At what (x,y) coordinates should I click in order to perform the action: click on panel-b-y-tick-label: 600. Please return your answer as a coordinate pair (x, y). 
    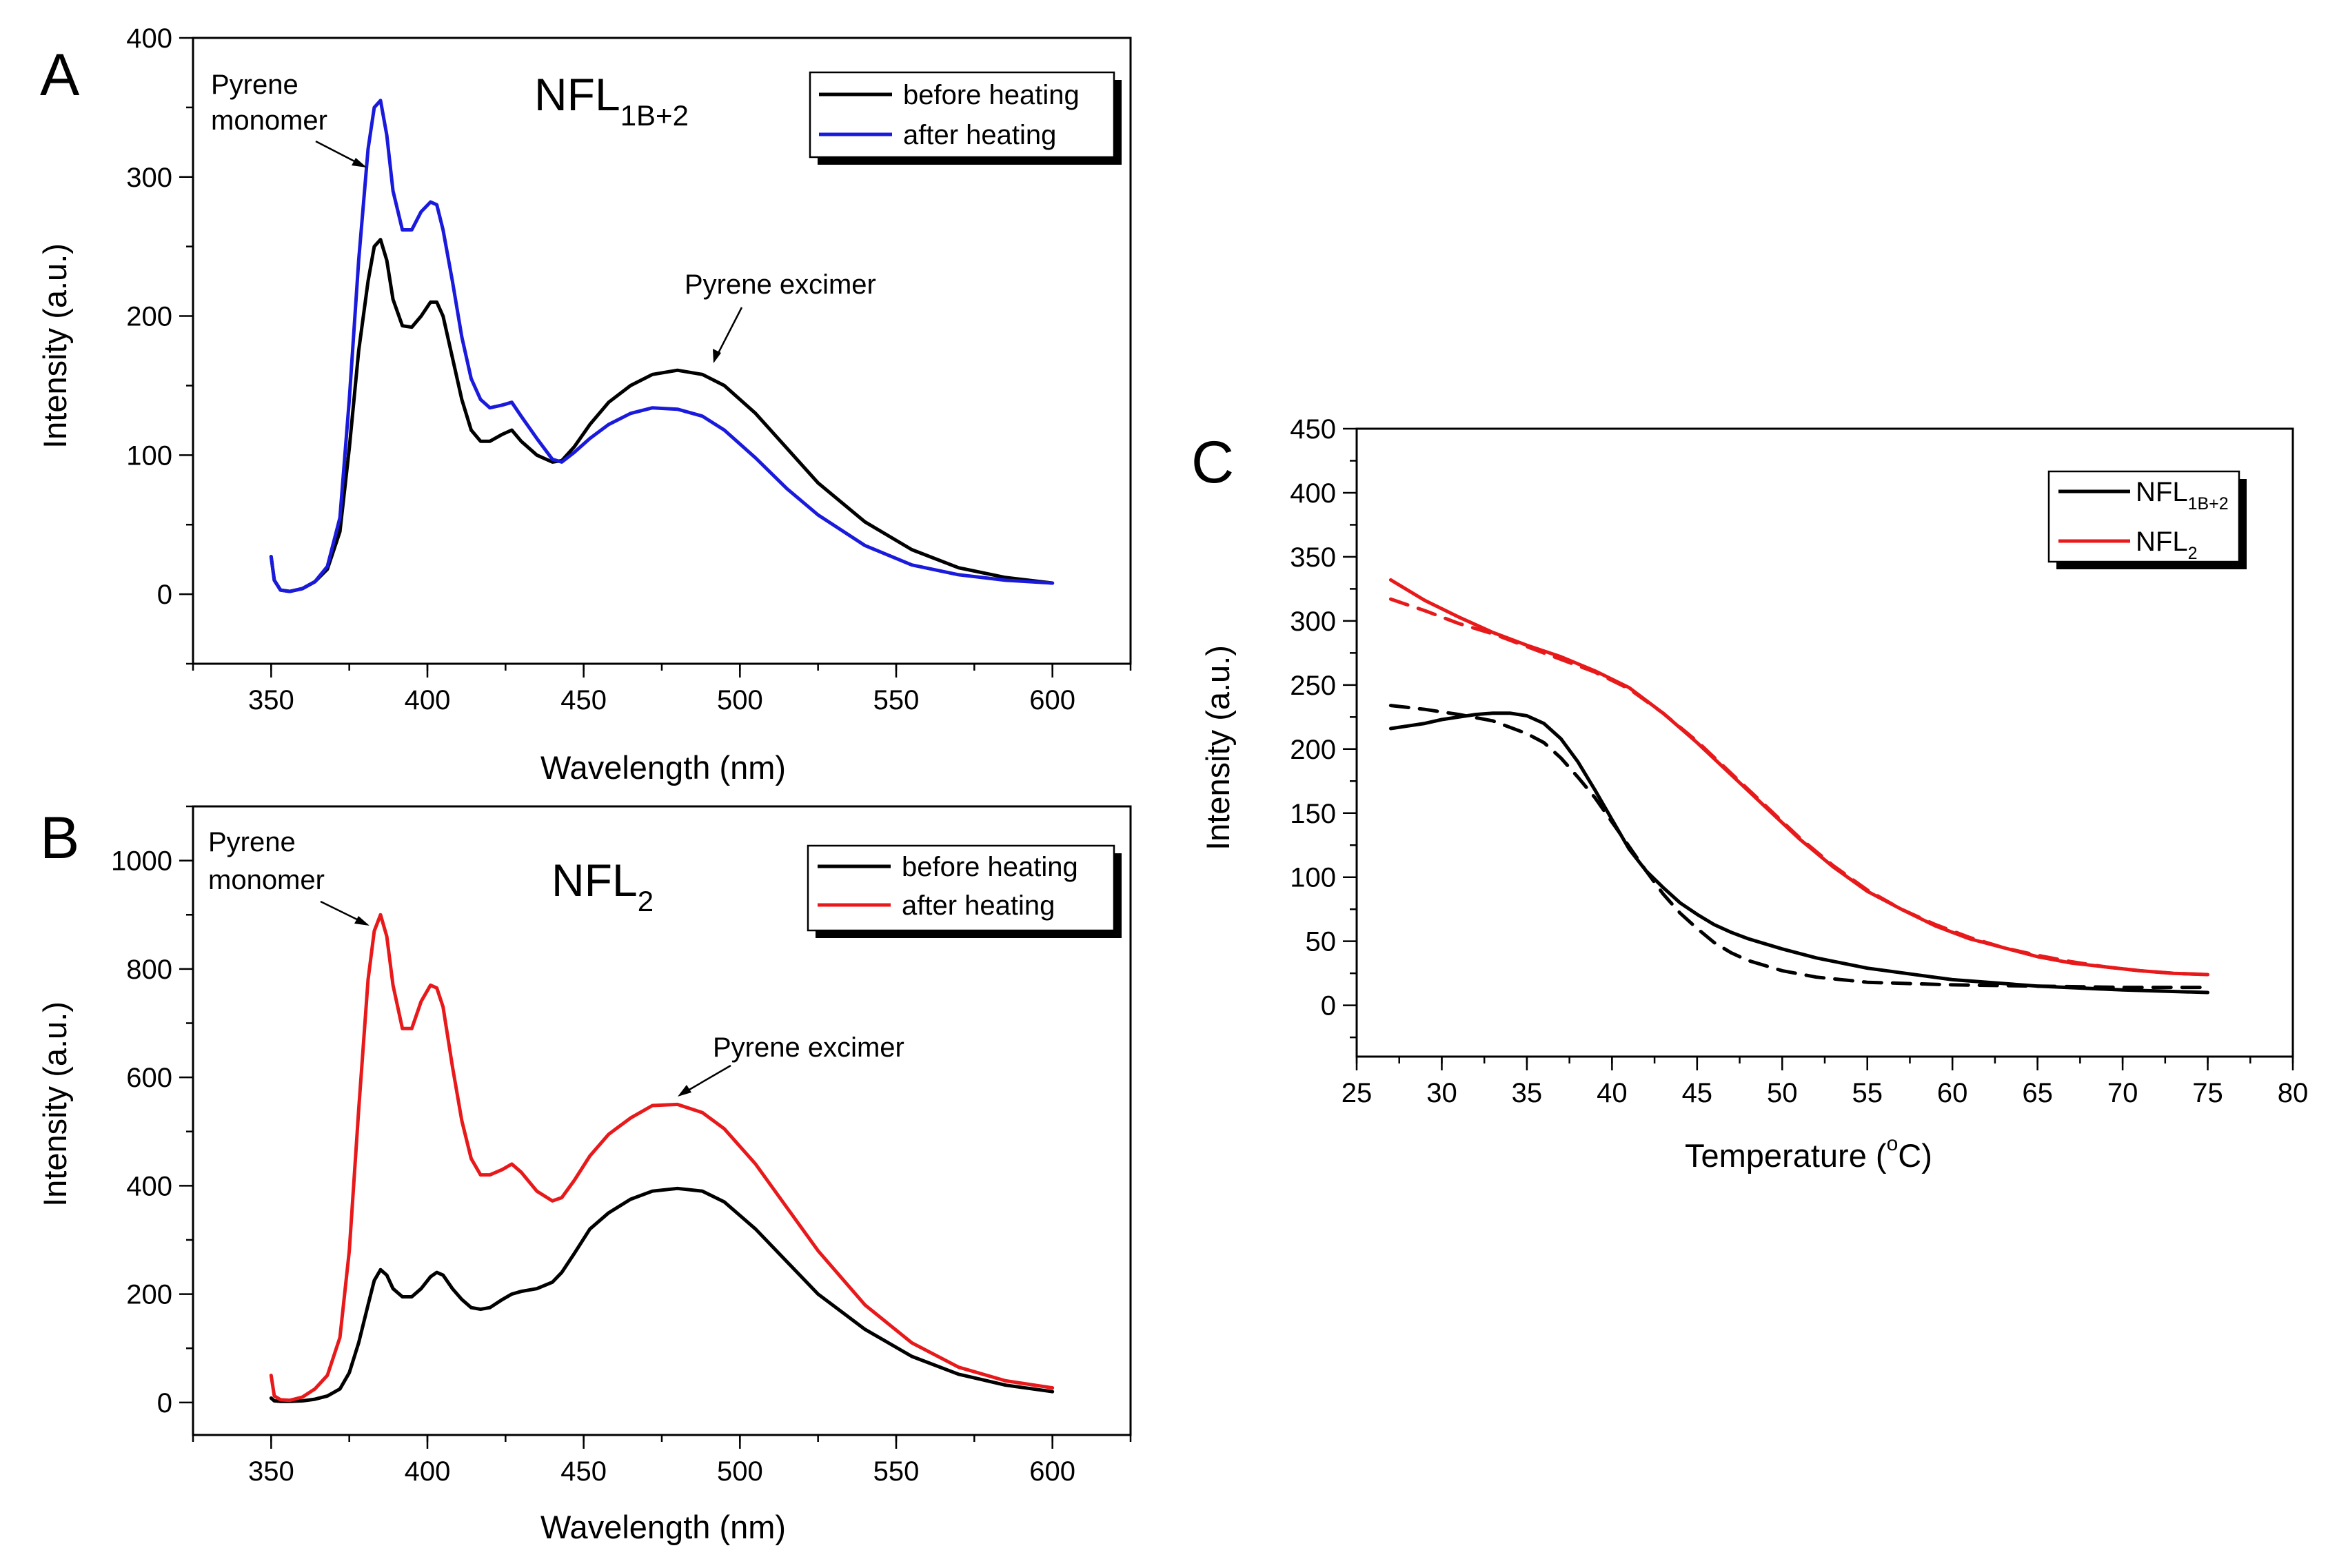
    Looking at the image, I should click on (149, 1078).